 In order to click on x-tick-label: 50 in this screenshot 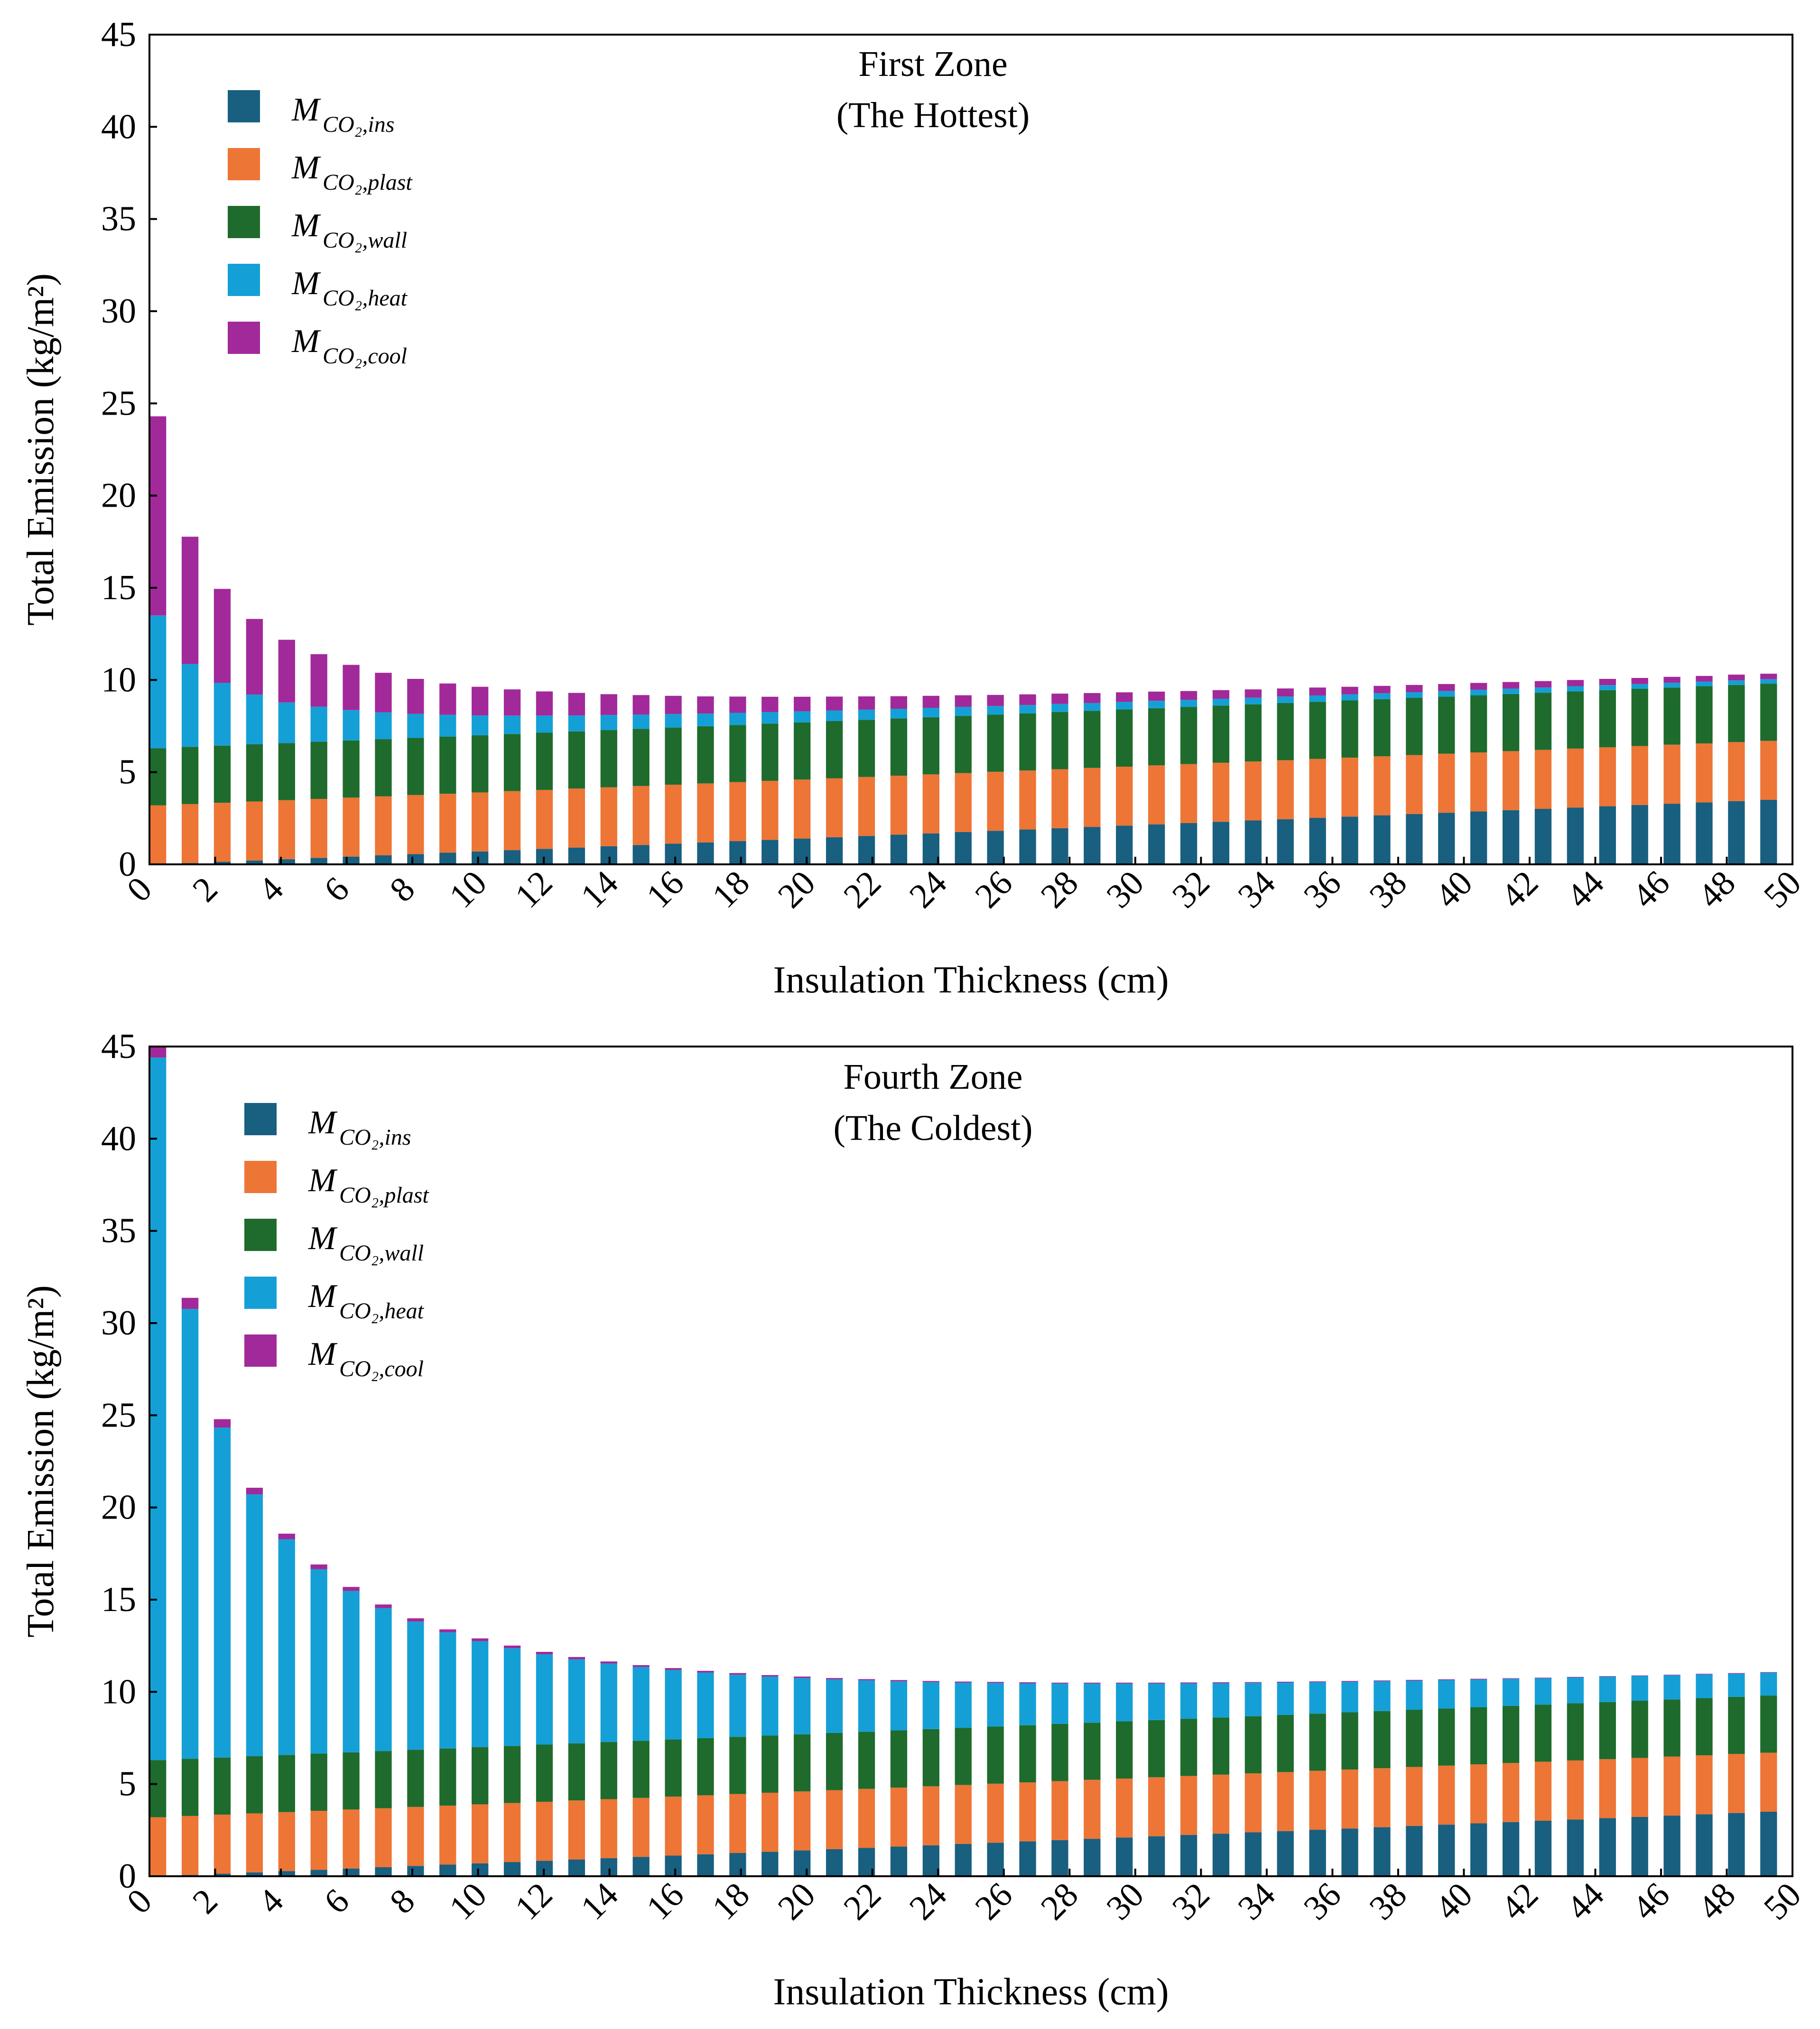, I will do `click(1782, 1901)`.